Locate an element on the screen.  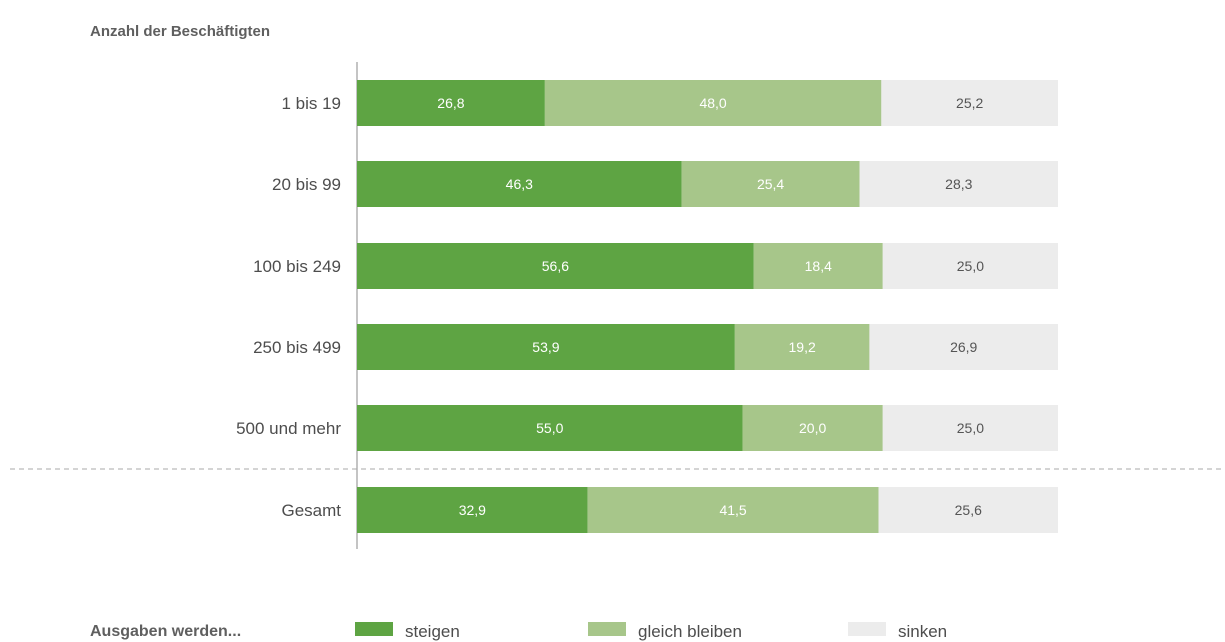
data-label: 25,2 is located at coordinates (969, 103).